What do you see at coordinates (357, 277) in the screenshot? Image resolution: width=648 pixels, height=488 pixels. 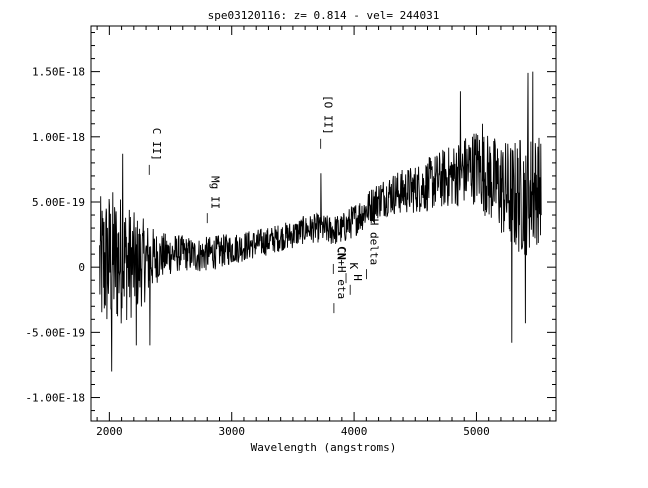 I see `annotation-label: H` at bounding box center [357, 277].